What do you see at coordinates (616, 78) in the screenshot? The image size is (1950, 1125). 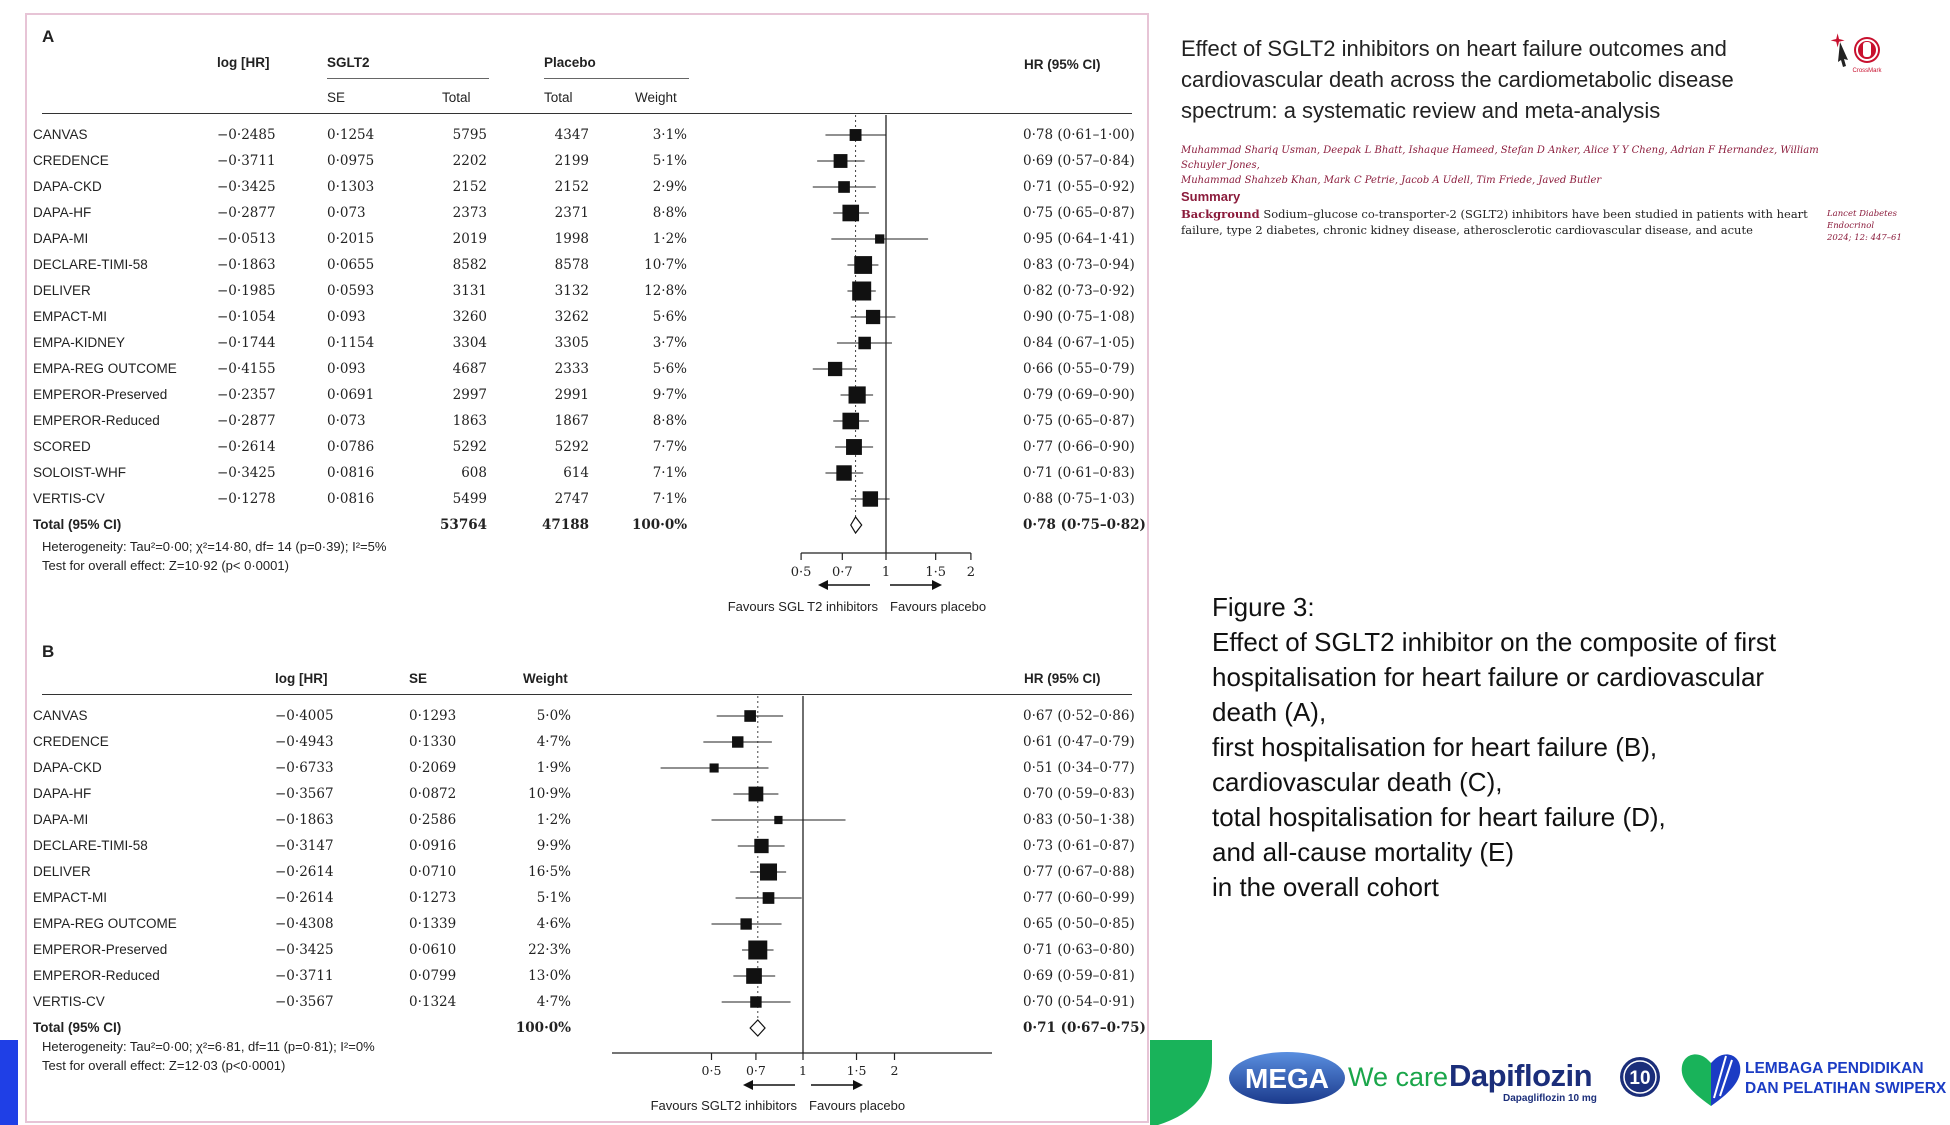 I see `a-placebo-rule` at bounding box center [616, 78].